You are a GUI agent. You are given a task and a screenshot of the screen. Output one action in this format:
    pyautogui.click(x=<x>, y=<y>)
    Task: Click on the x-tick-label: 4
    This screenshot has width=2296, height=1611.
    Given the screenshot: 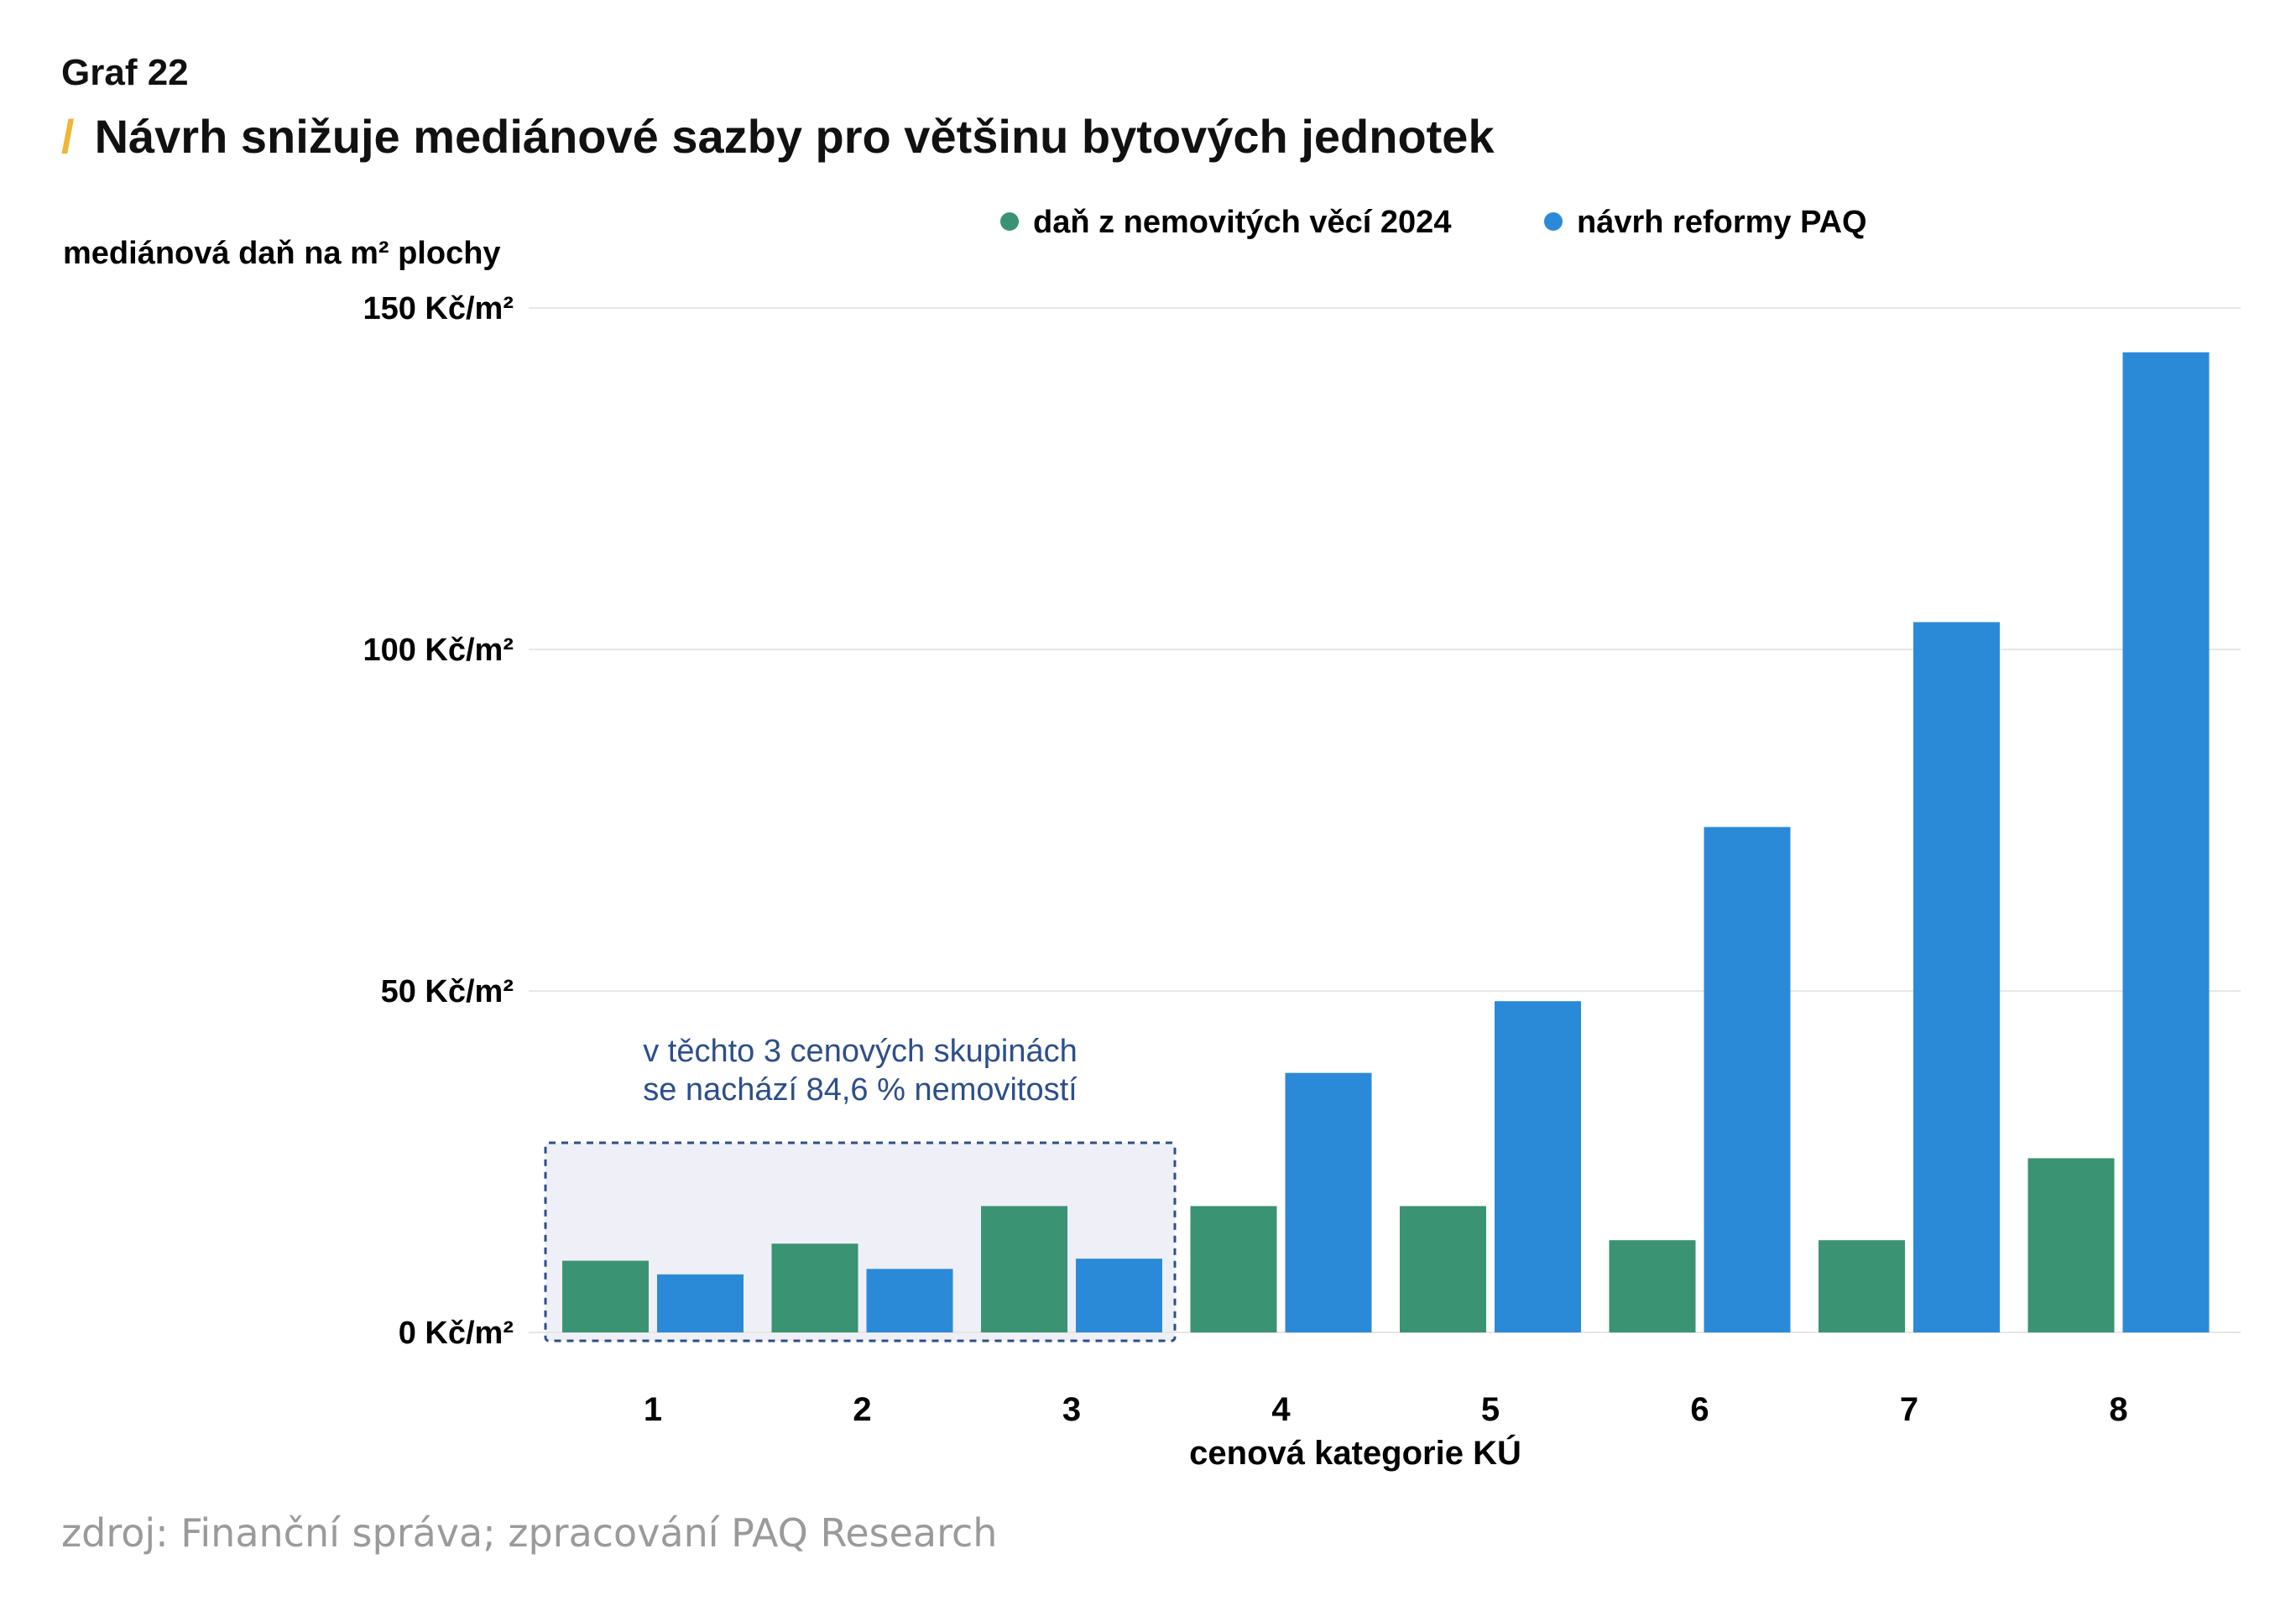 What is the action you would take?
    pyautogui.click(x=1281, y=1410)
    